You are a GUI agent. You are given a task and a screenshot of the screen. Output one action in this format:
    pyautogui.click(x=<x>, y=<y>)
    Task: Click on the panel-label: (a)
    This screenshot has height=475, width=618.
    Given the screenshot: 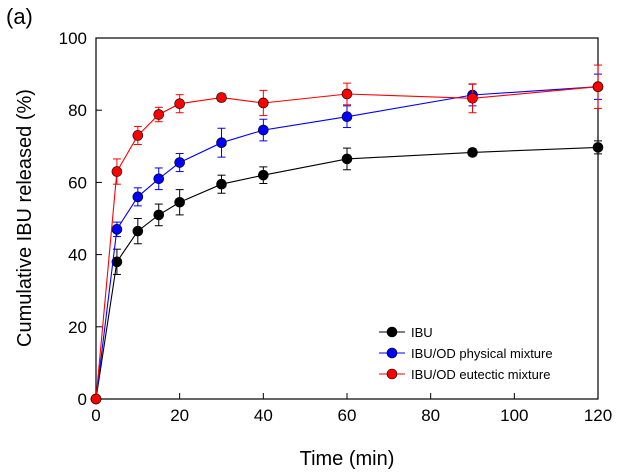 What is the action you would take?
    pyautogui.click(x=19, y=16)
    